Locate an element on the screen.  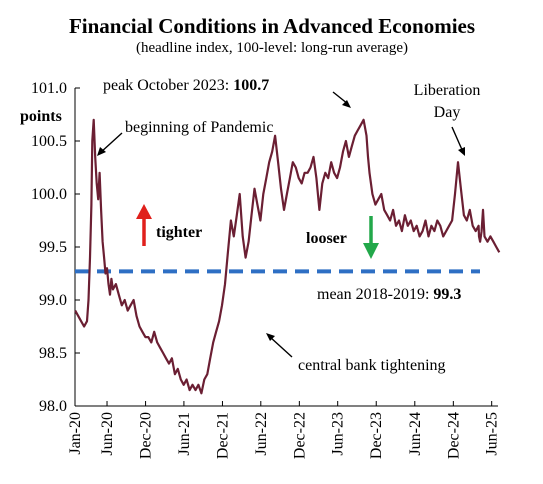
liberation-day-line1: Liberation is located at coordinates (447, 90).